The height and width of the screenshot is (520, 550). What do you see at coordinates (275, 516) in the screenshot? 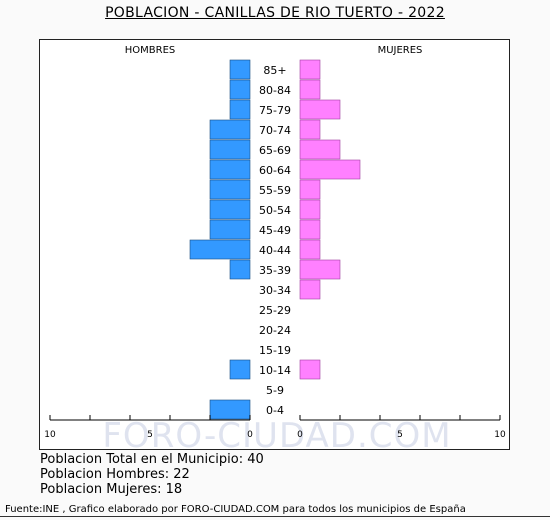
I see `footer-divider` at bounding box center [275, 516].